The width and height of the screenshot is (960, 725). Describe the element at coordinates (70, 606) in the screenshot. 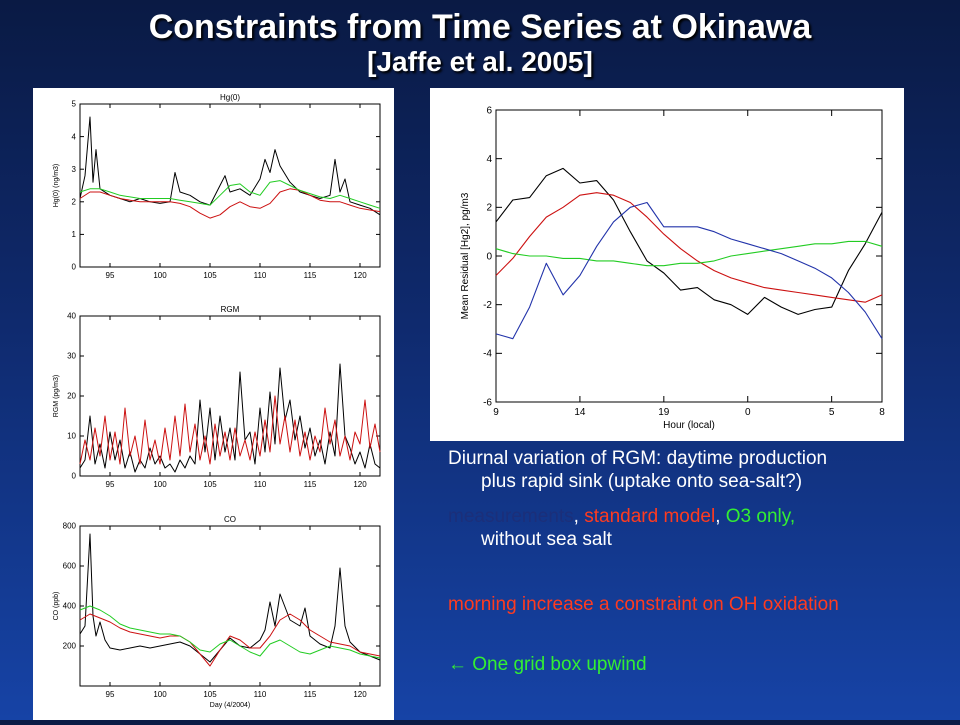

I see `y-tick-label: 400` at that location.